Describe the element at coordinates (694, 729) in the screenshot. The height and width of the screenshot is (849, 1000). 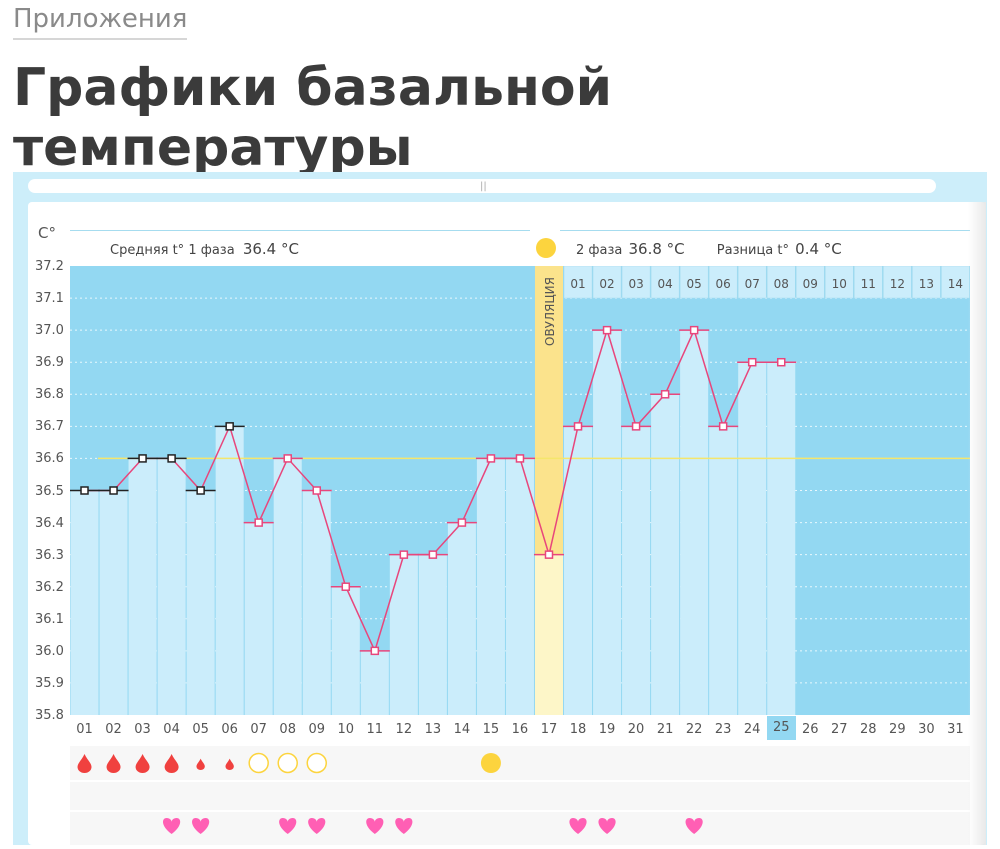
I see `day-label: 22` at that location.